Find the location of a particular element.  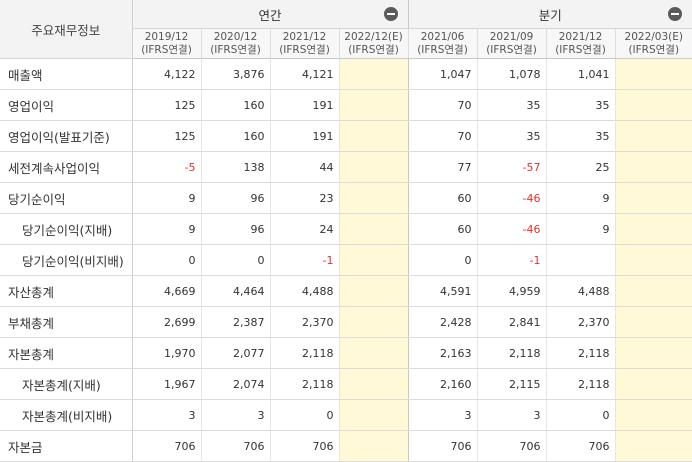

quarter-collapse-icon is located at coordinates (675, 14).